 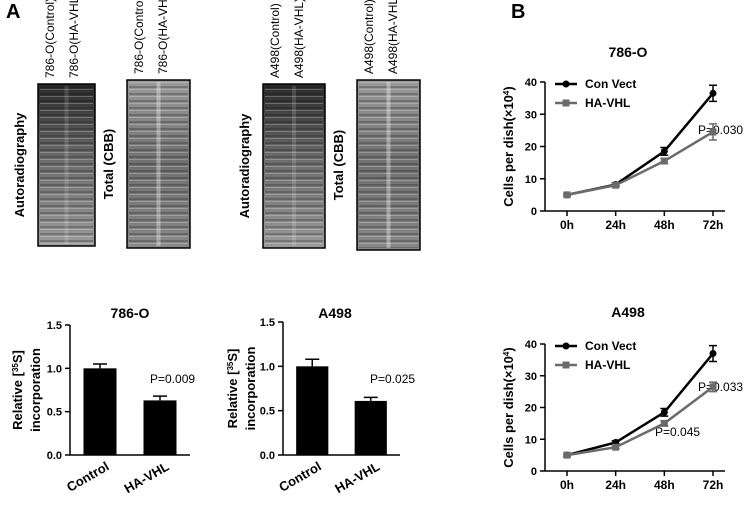 I want to click on legend-label: Con Vect, so click(x=610, y=346).